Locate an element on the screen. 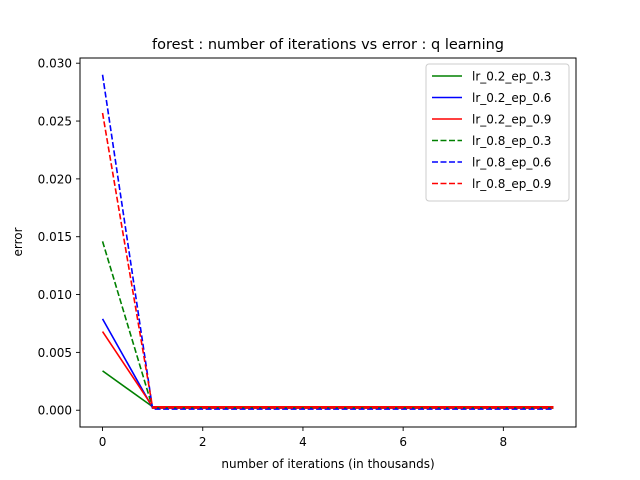  x-tick-label: 8 is located at coordinates (504, 442).